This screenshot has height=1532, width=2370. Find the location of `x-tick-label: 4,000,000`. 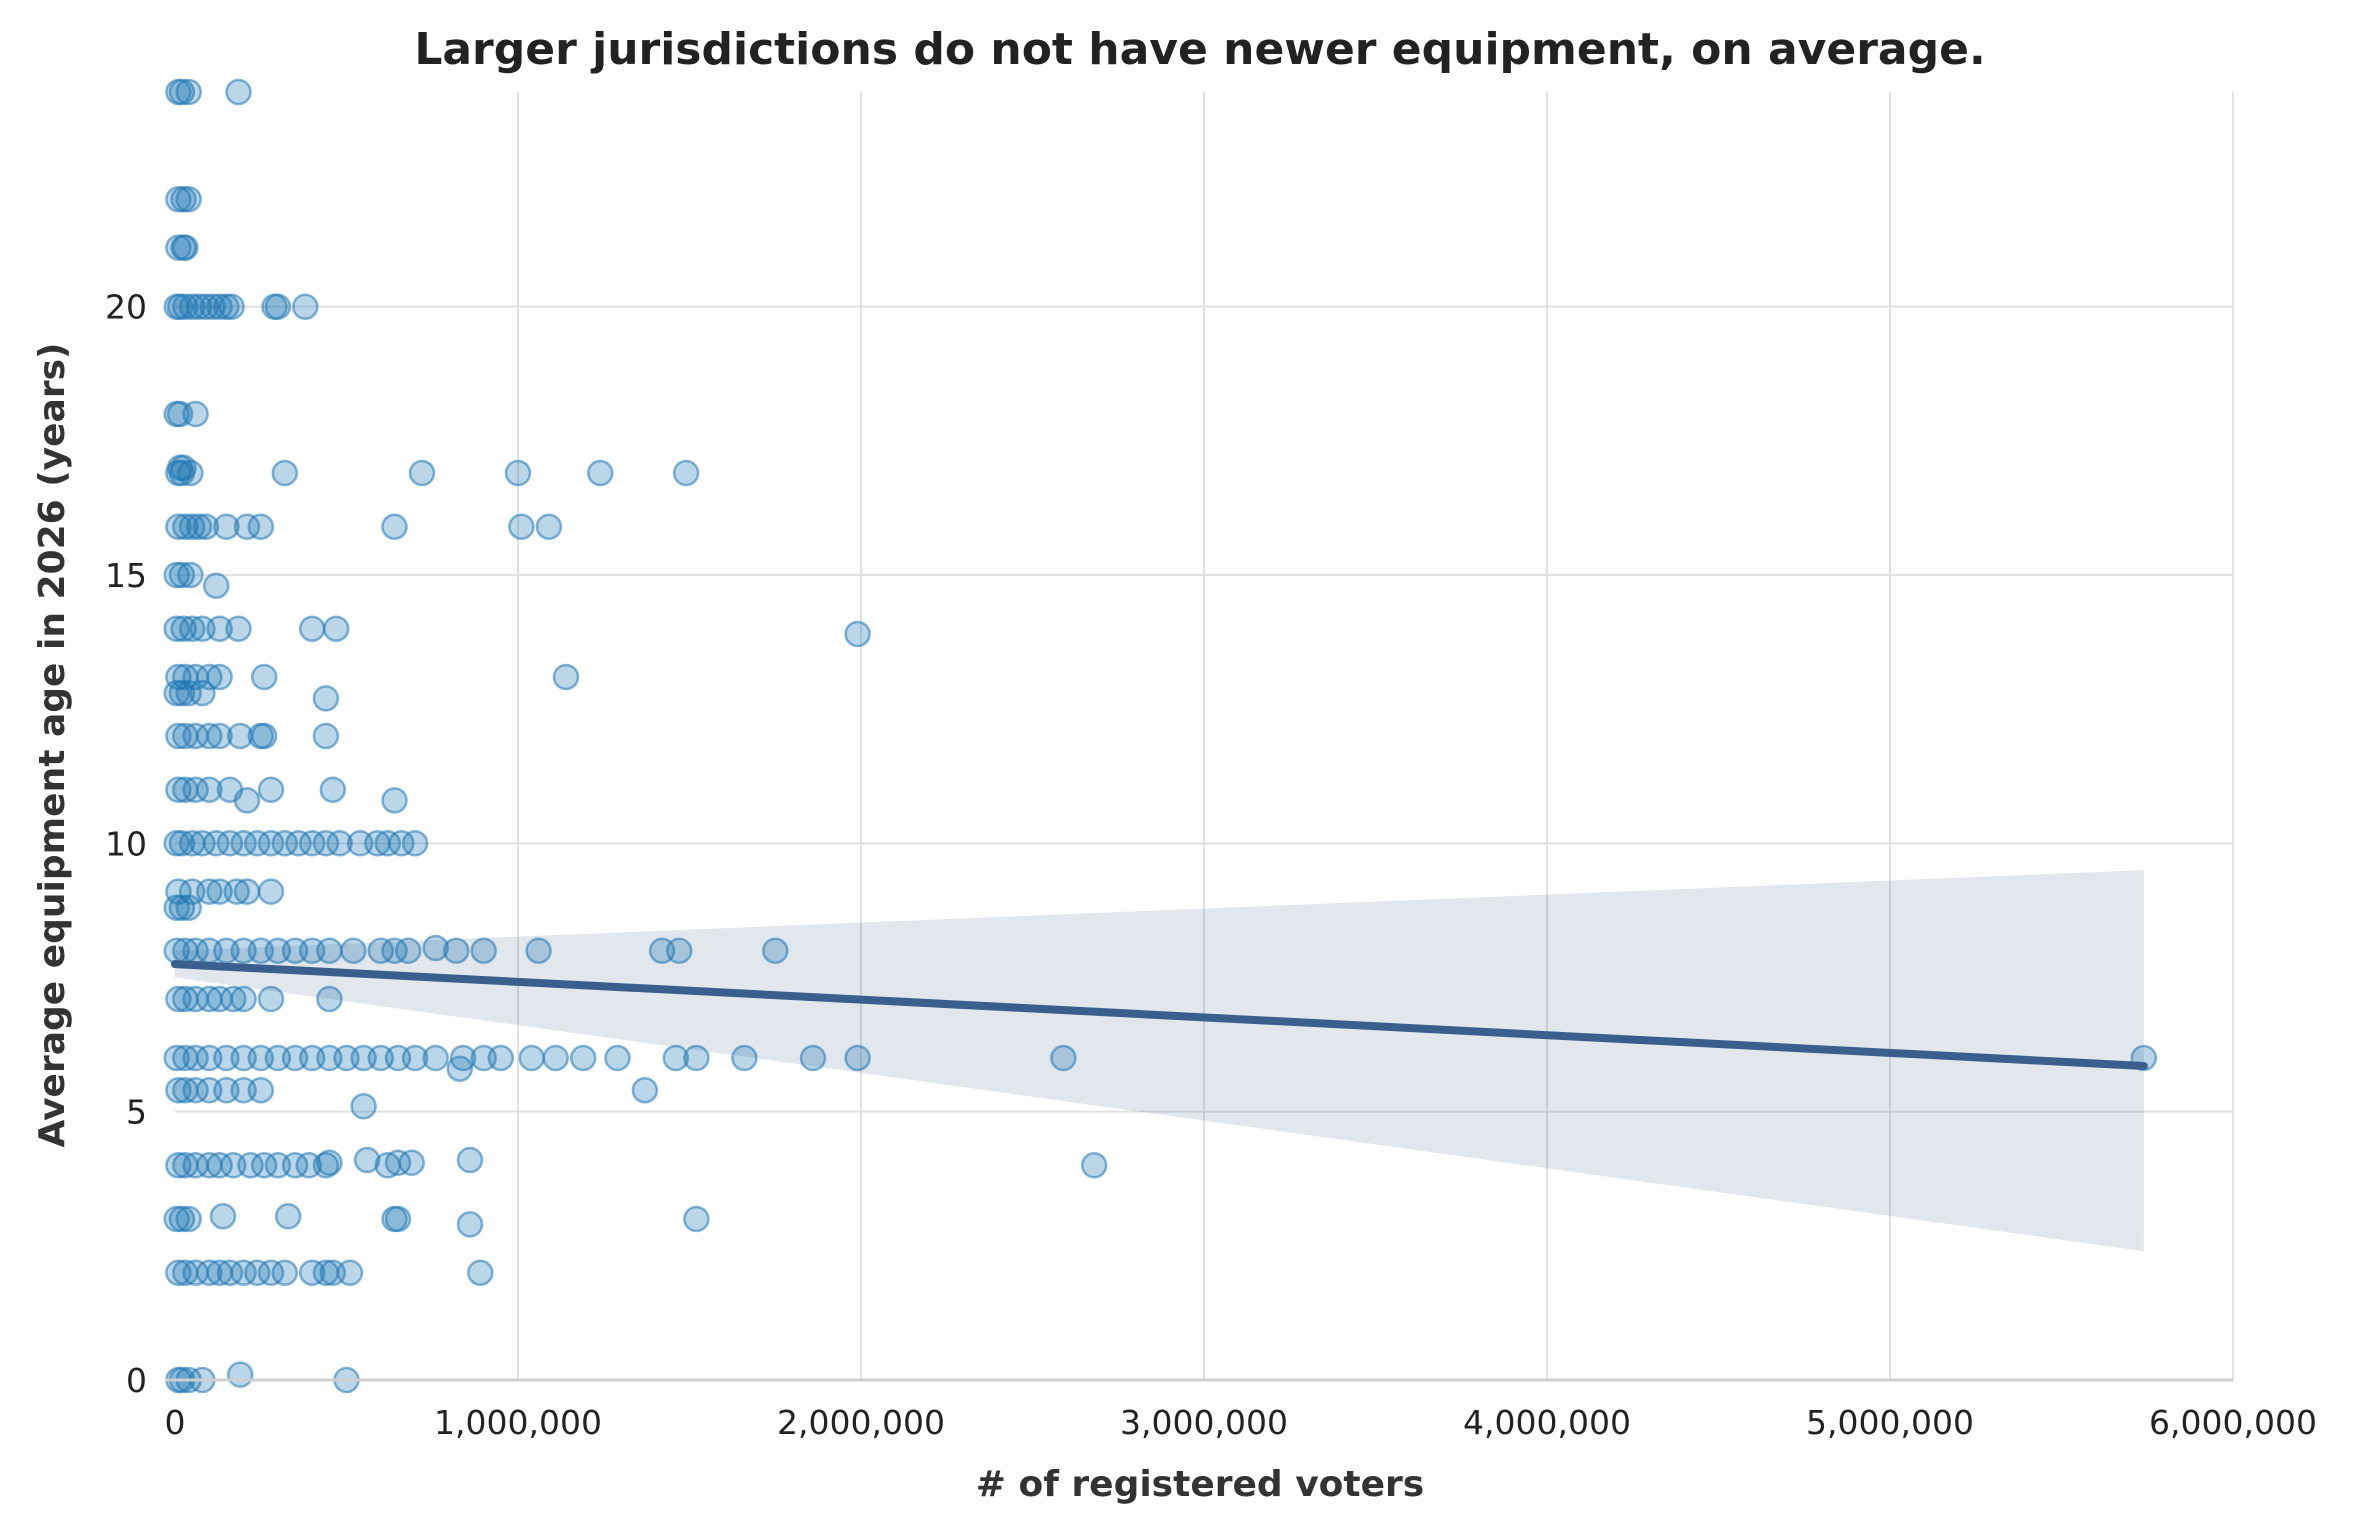

x-tick-label: 4,000,000 is located at coordinates (1547, 1422).